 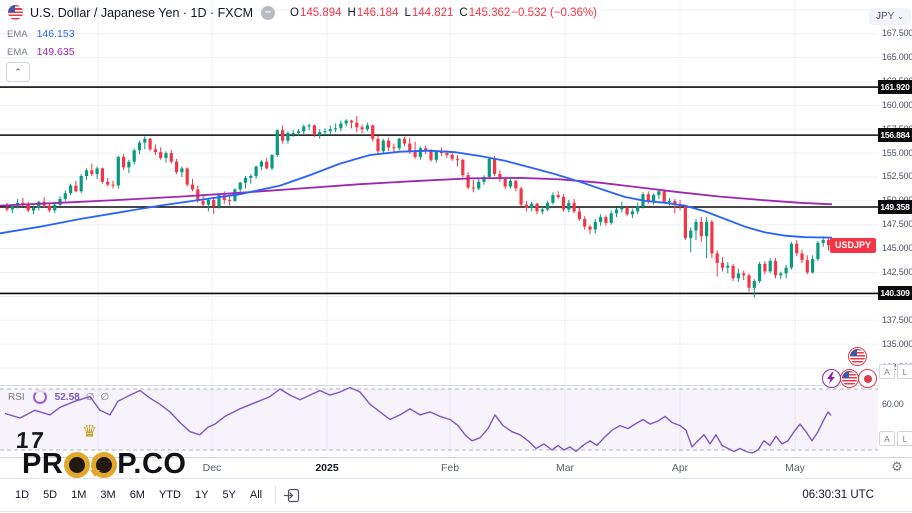 What do you see at coordinates (897, 248) in the screenshot?
I see `price-tick-label: 145.000` at bounding box center [897, 248].